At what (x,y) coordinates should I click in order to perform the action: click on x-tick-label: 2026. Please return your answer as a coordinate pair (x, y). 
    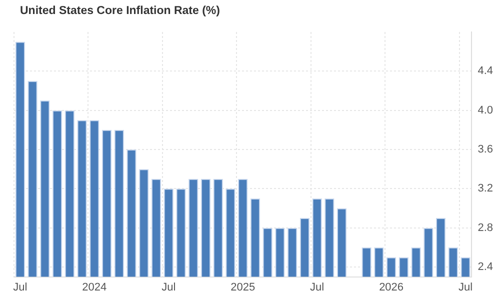
    Looking at the image, I should click on (391, 287).